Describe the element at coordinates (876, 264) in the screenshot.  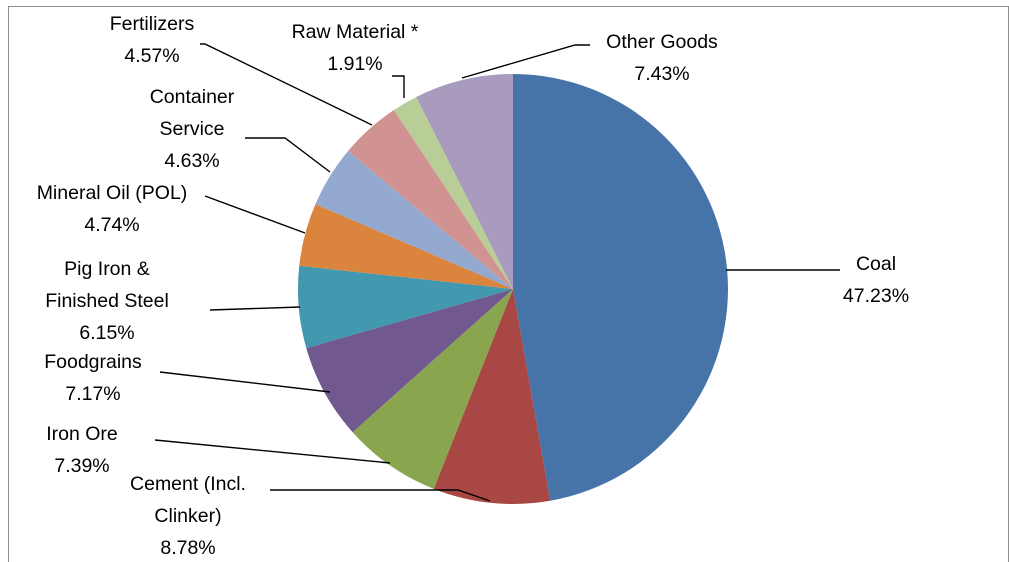
I see `slice-name-line-0: Coal` at that location.